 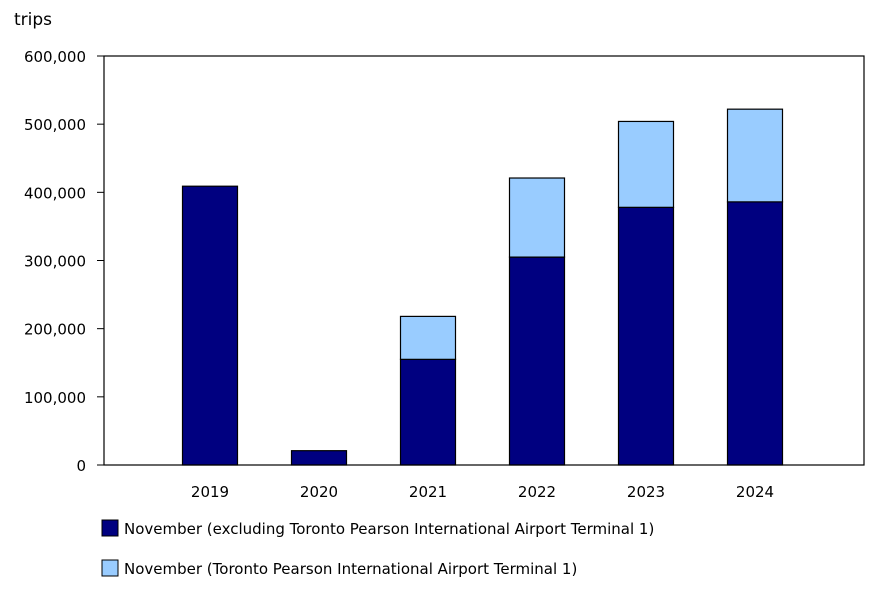 I want to click on x-tick-label: 2020, so click(x=319, y=492).